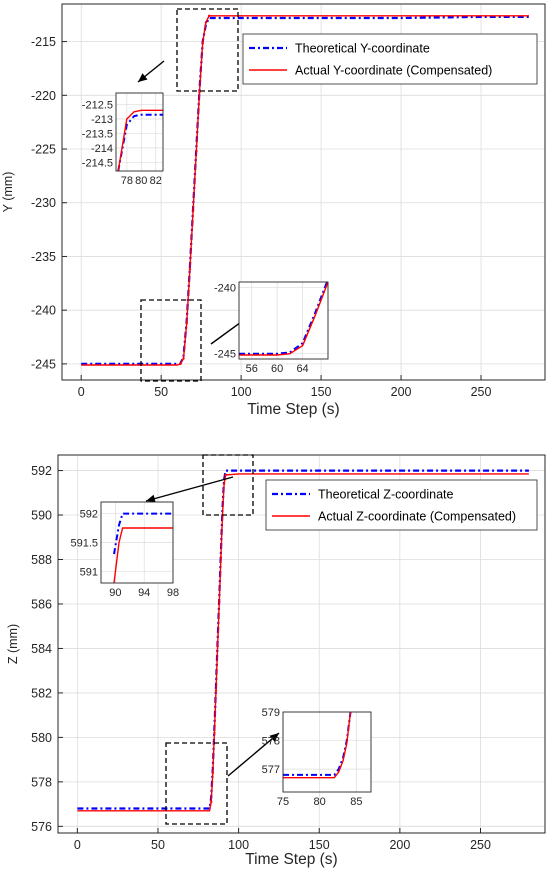  What do you see at coordinates (43, 364) in the screenshot?
I see `y-tick-label: -245` at bounding box center [43, 364].